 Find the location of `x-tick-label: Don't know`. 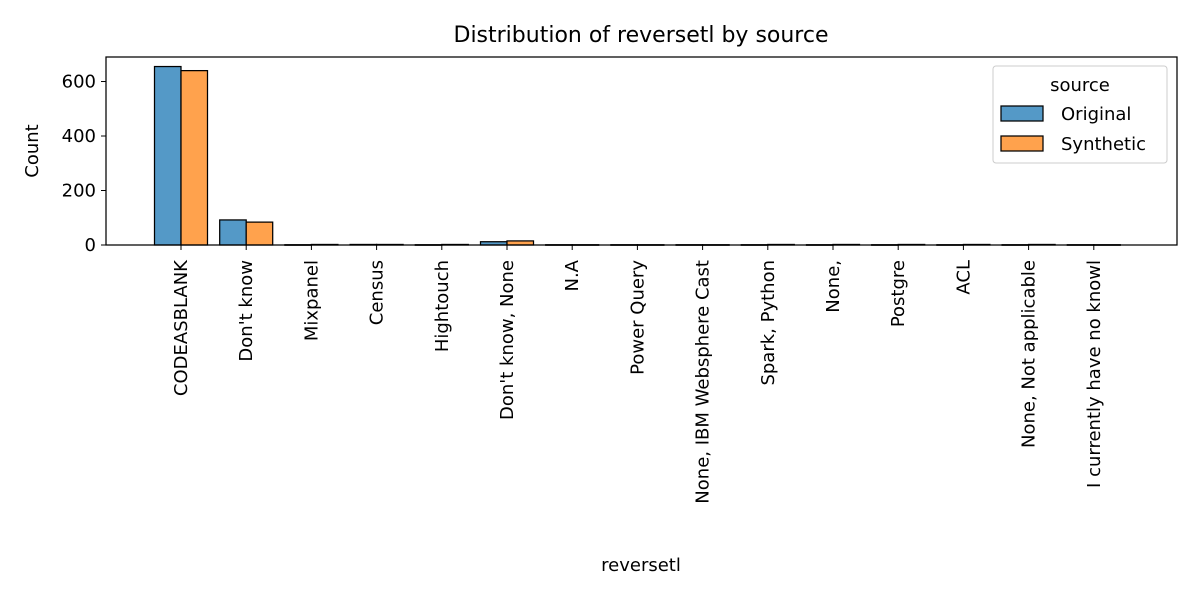

x-tick-label: Don't know is located at coordinates (246, 311).